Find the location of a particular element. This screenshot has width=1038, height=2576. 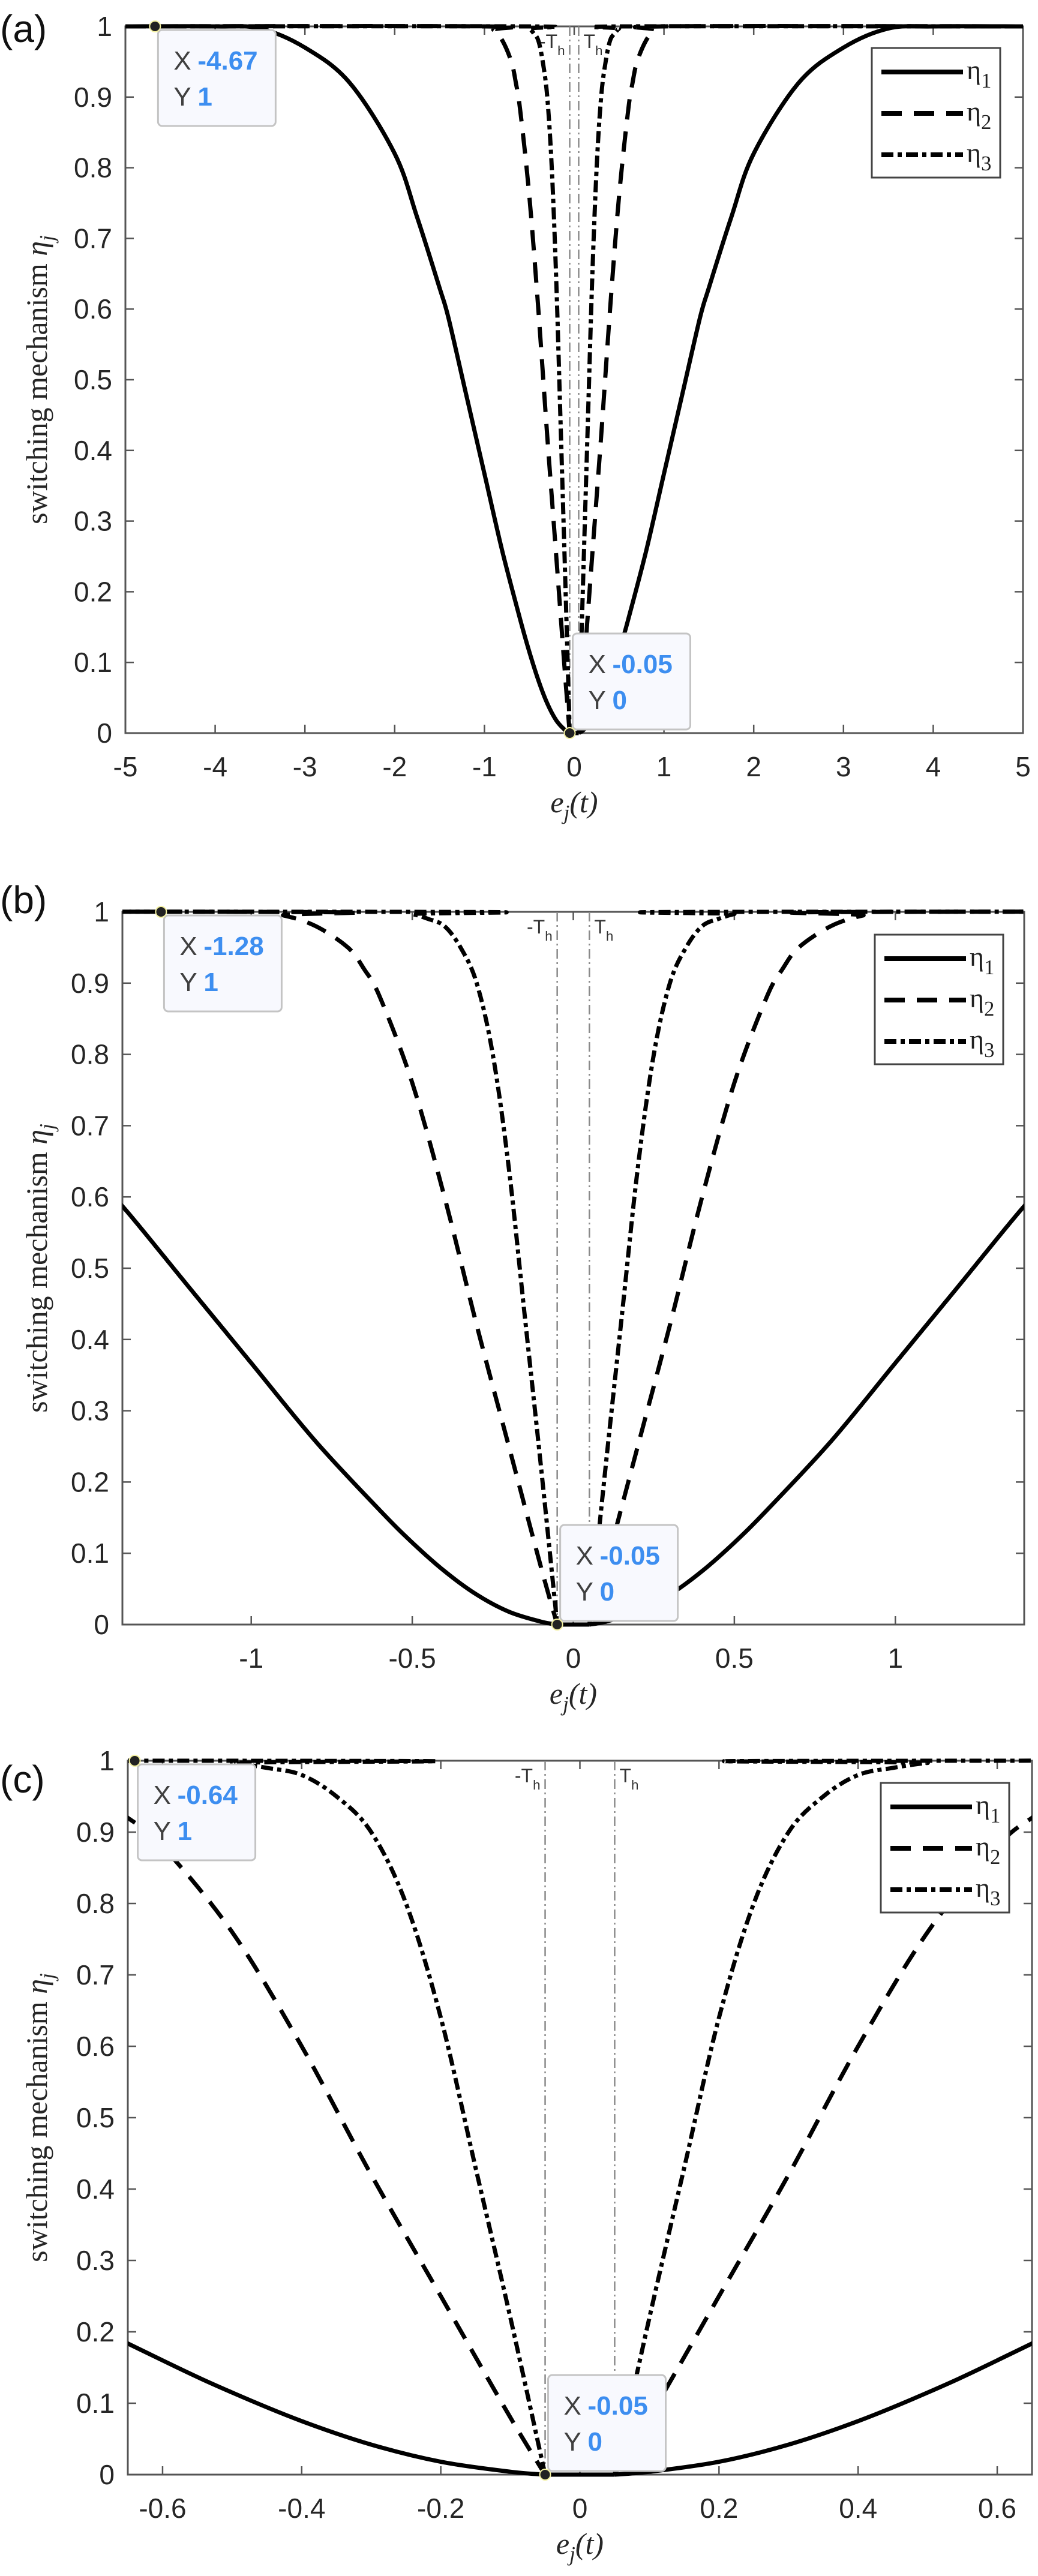

panel-label: (a) is located at coordinates (24, 29).